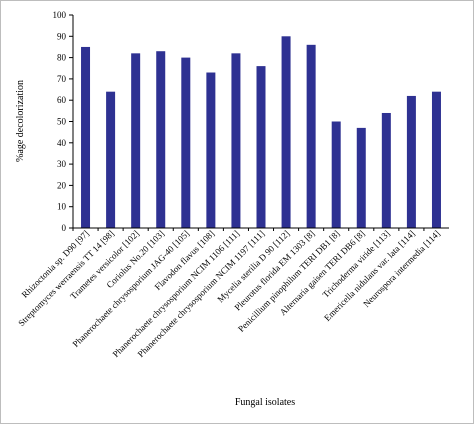 This screenshot has height=424, width=474. Describe the element at coordinates (62, 185) in the screenshot. I see `y-tick-label: 20` at that location.